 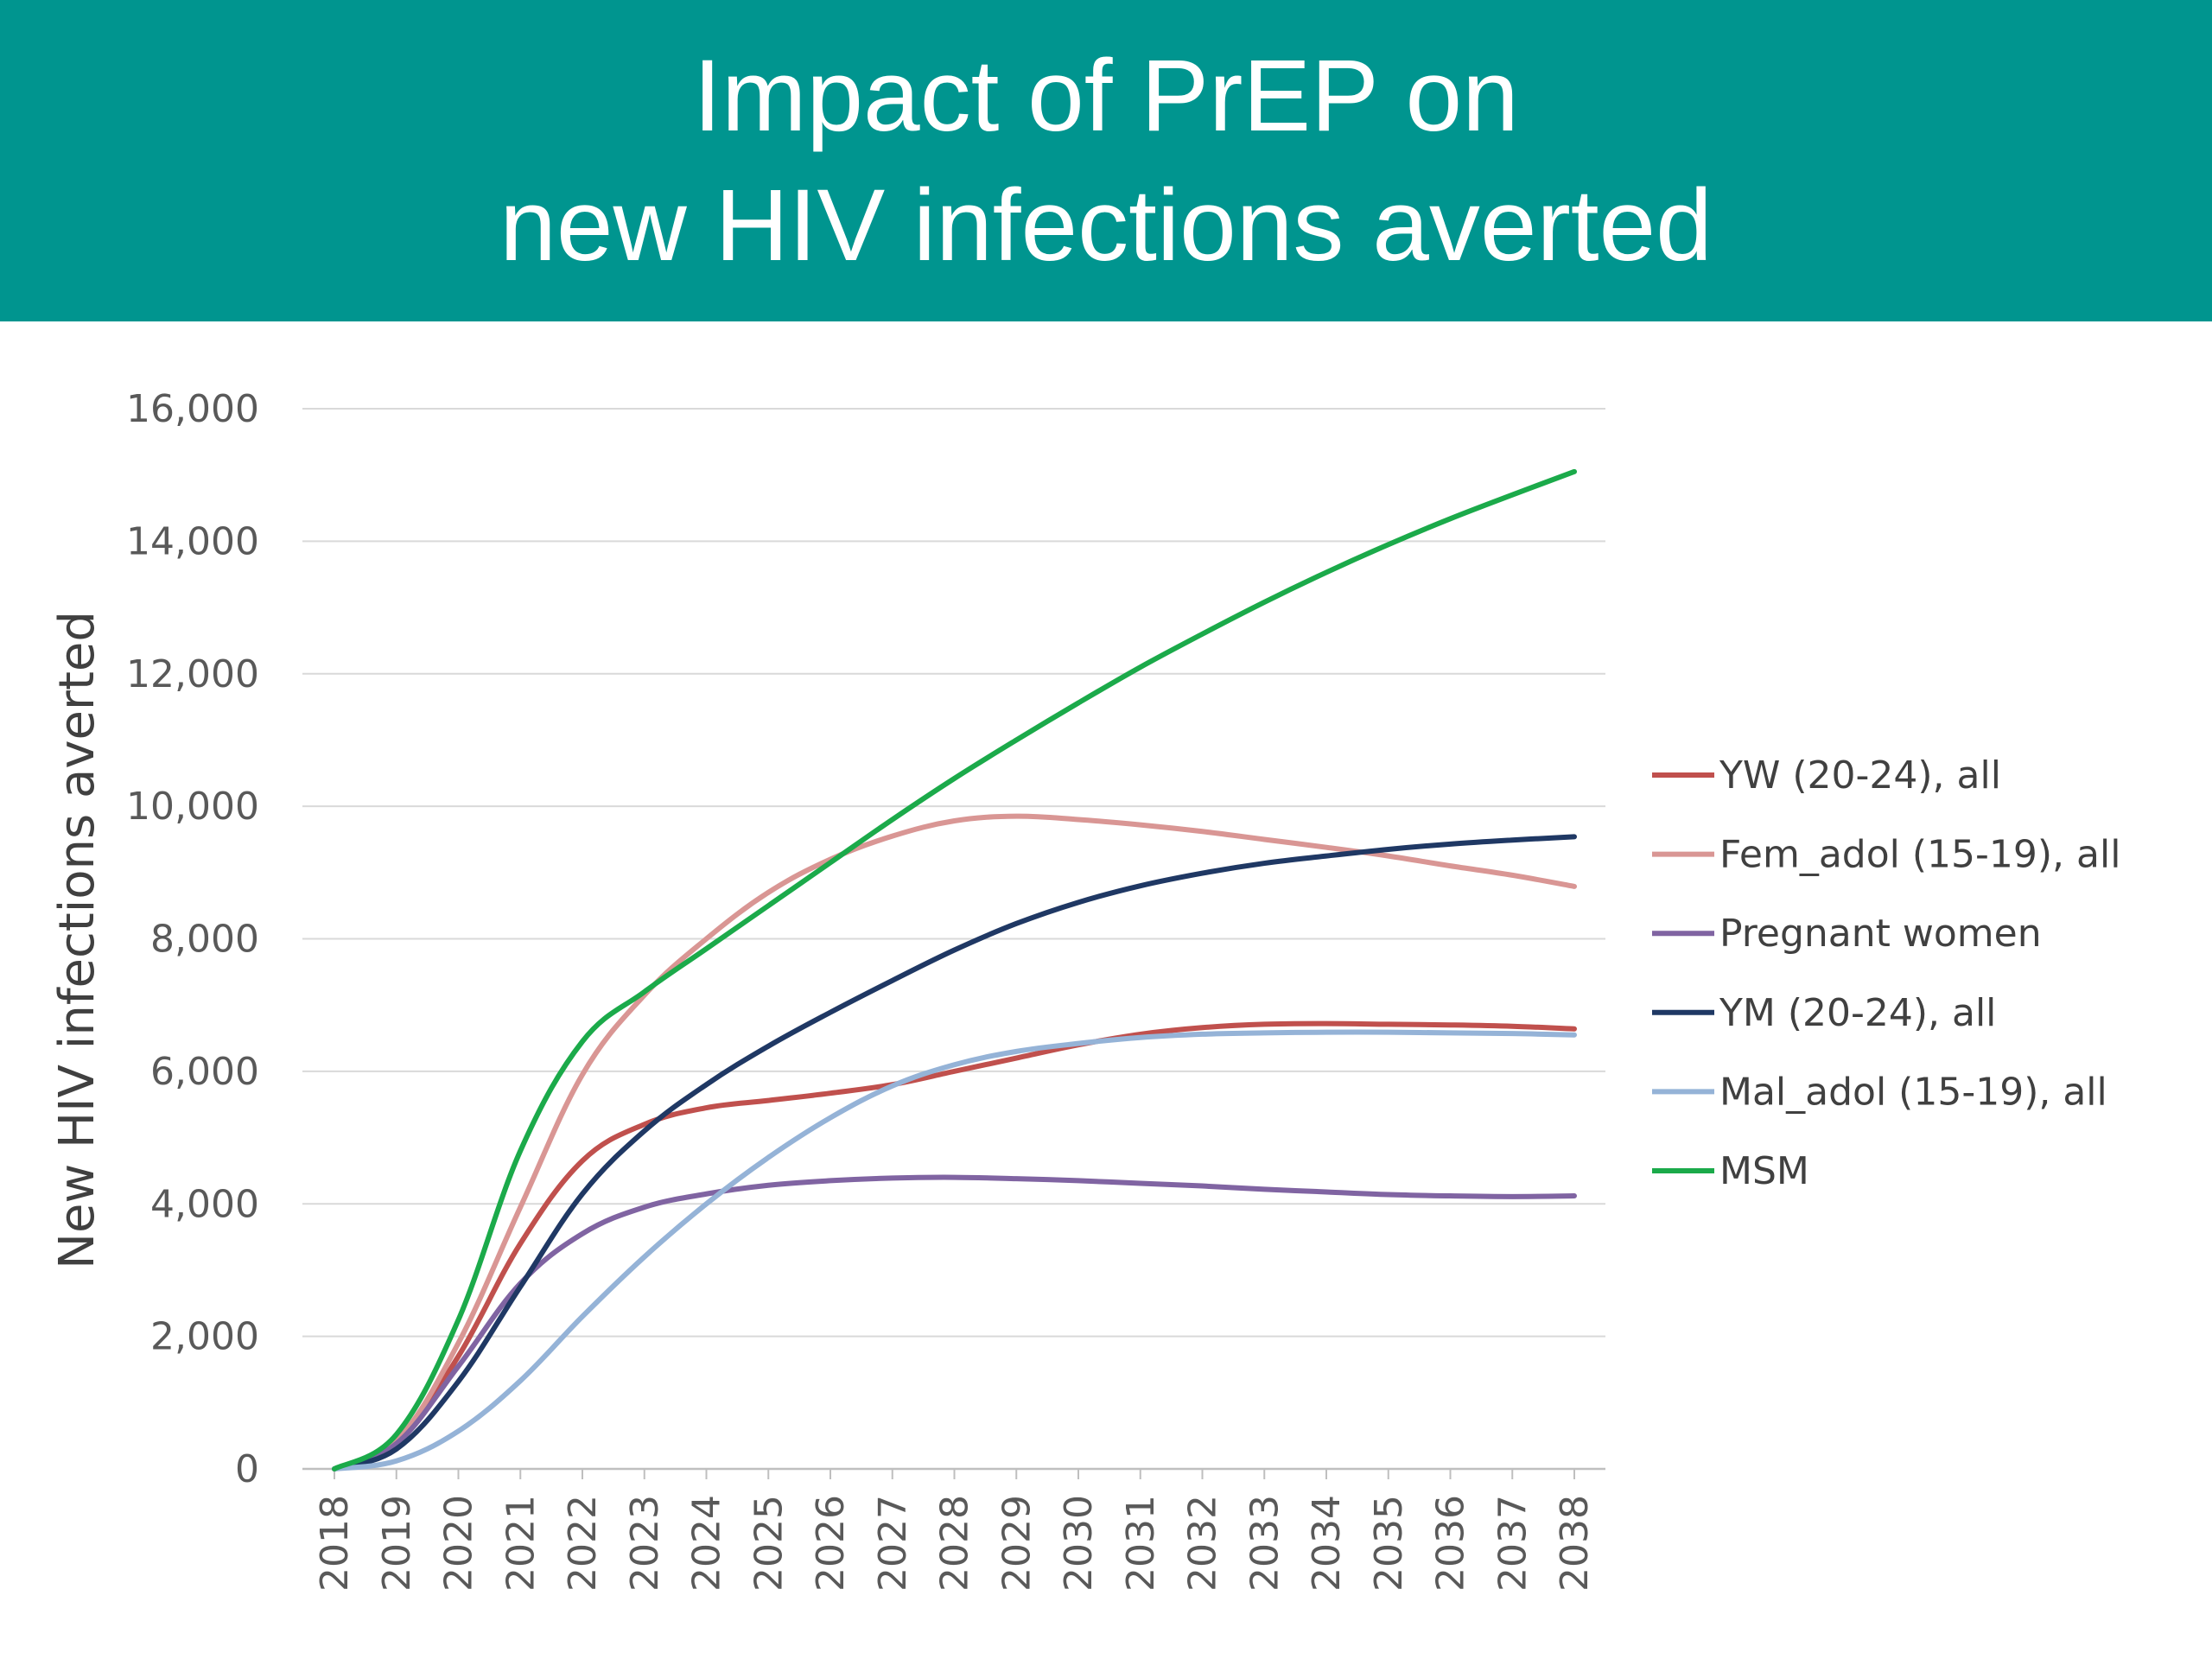 What do you see at coordinates (1106, 96) in the screenshot?
I see `chart-title-line-1: Impact of PrEP on` at bounding box center [1106, 96].